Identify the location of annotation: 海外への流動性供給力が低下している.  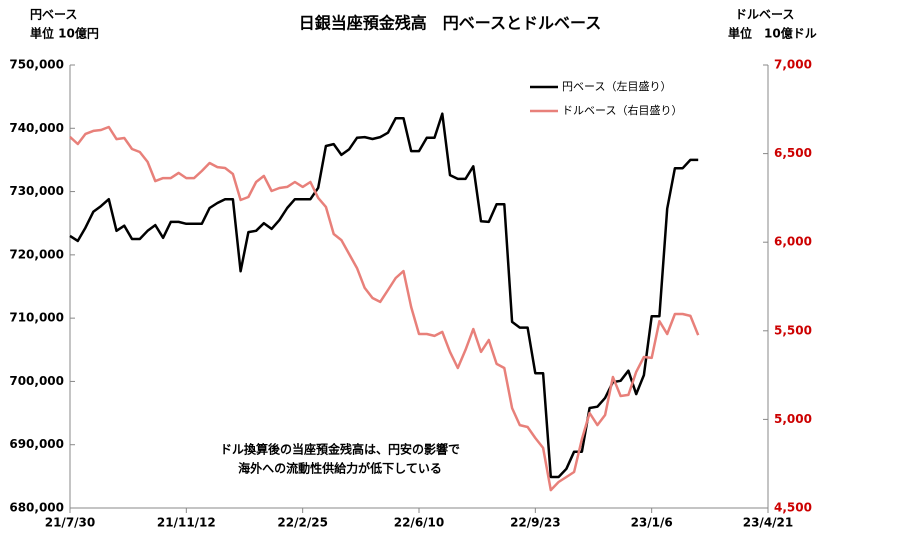
(340, 468).